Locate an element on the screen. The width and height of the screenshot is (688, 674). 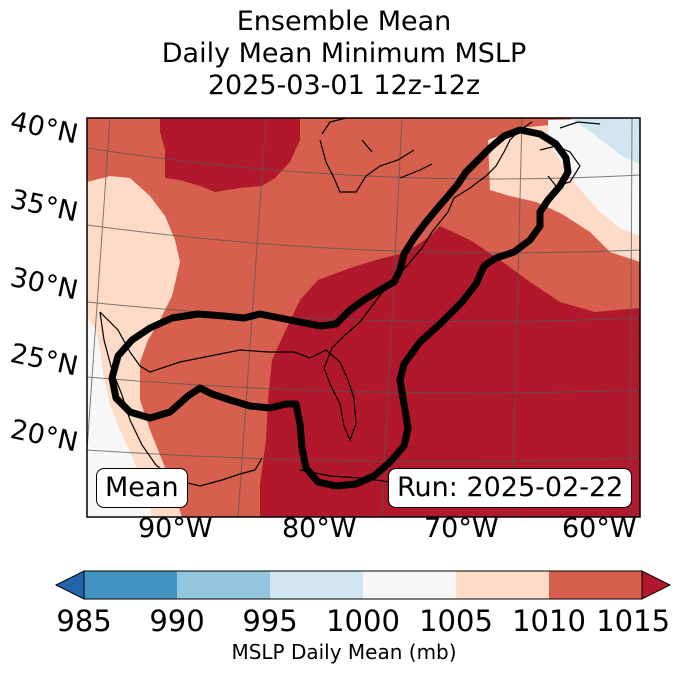
lon-label-90w: 90°W is located at coordinates (175, 528).